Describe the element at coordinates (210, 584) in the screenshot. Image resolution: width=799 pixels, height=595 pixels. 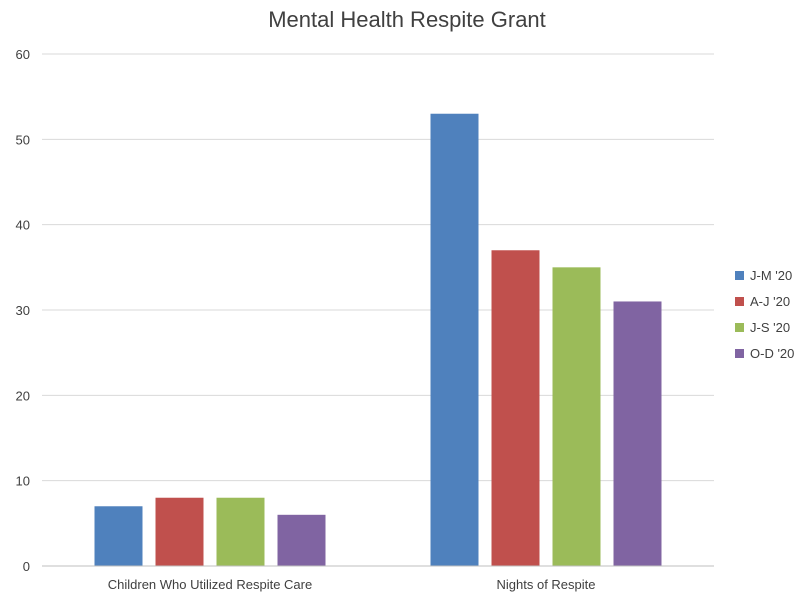
I see `category-label: Children Who Utilized Respite Care` at that location.